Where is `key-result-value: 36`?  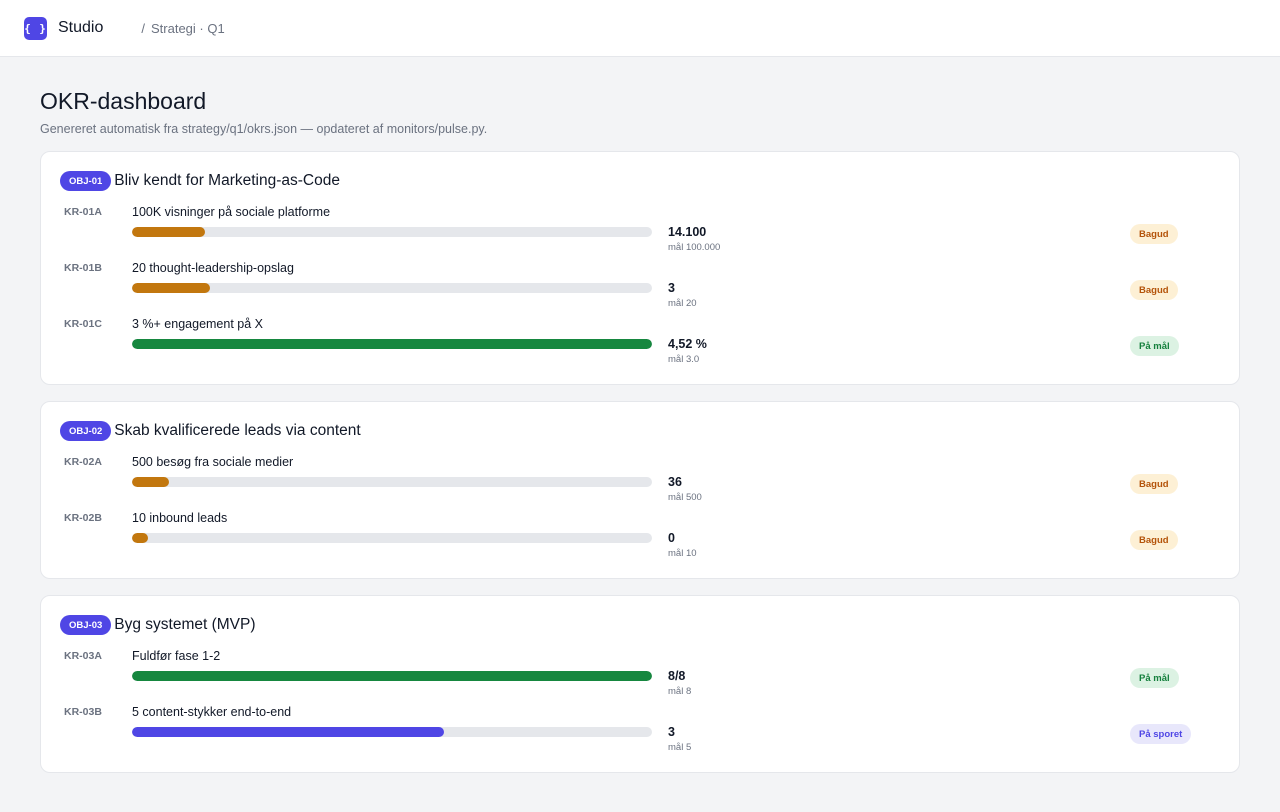 key-result-value: 36 is located at coordinates (675, 482).